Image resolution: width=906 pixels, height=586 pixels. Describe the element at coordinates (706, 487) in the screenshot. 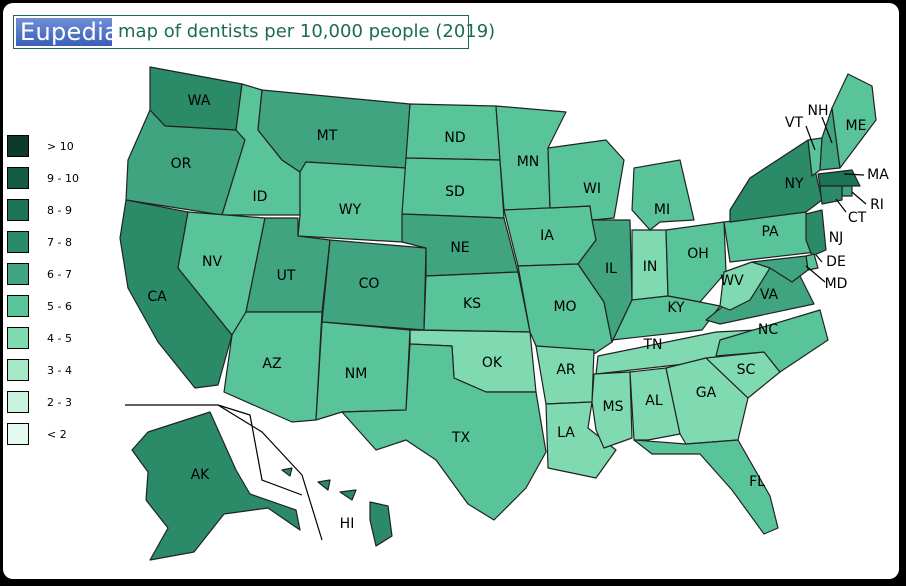

I see `state-fl` at that location.